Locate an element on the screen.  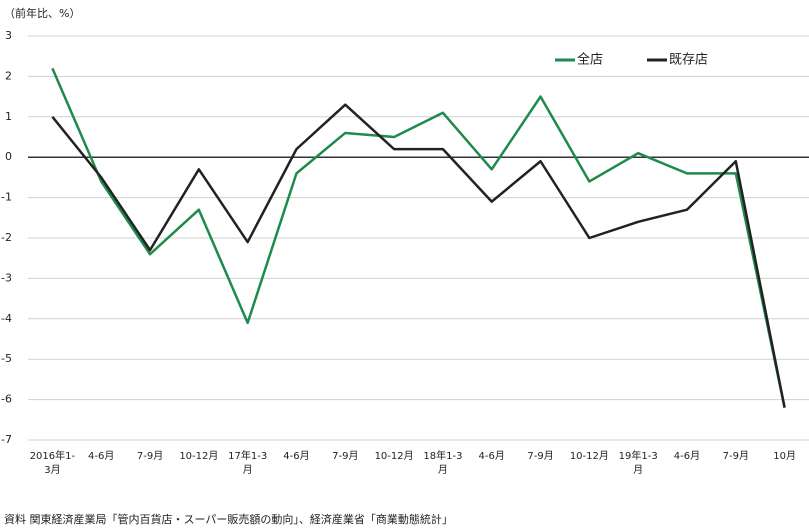
y-tick-label: -3 is located at coordinates (6, 277).